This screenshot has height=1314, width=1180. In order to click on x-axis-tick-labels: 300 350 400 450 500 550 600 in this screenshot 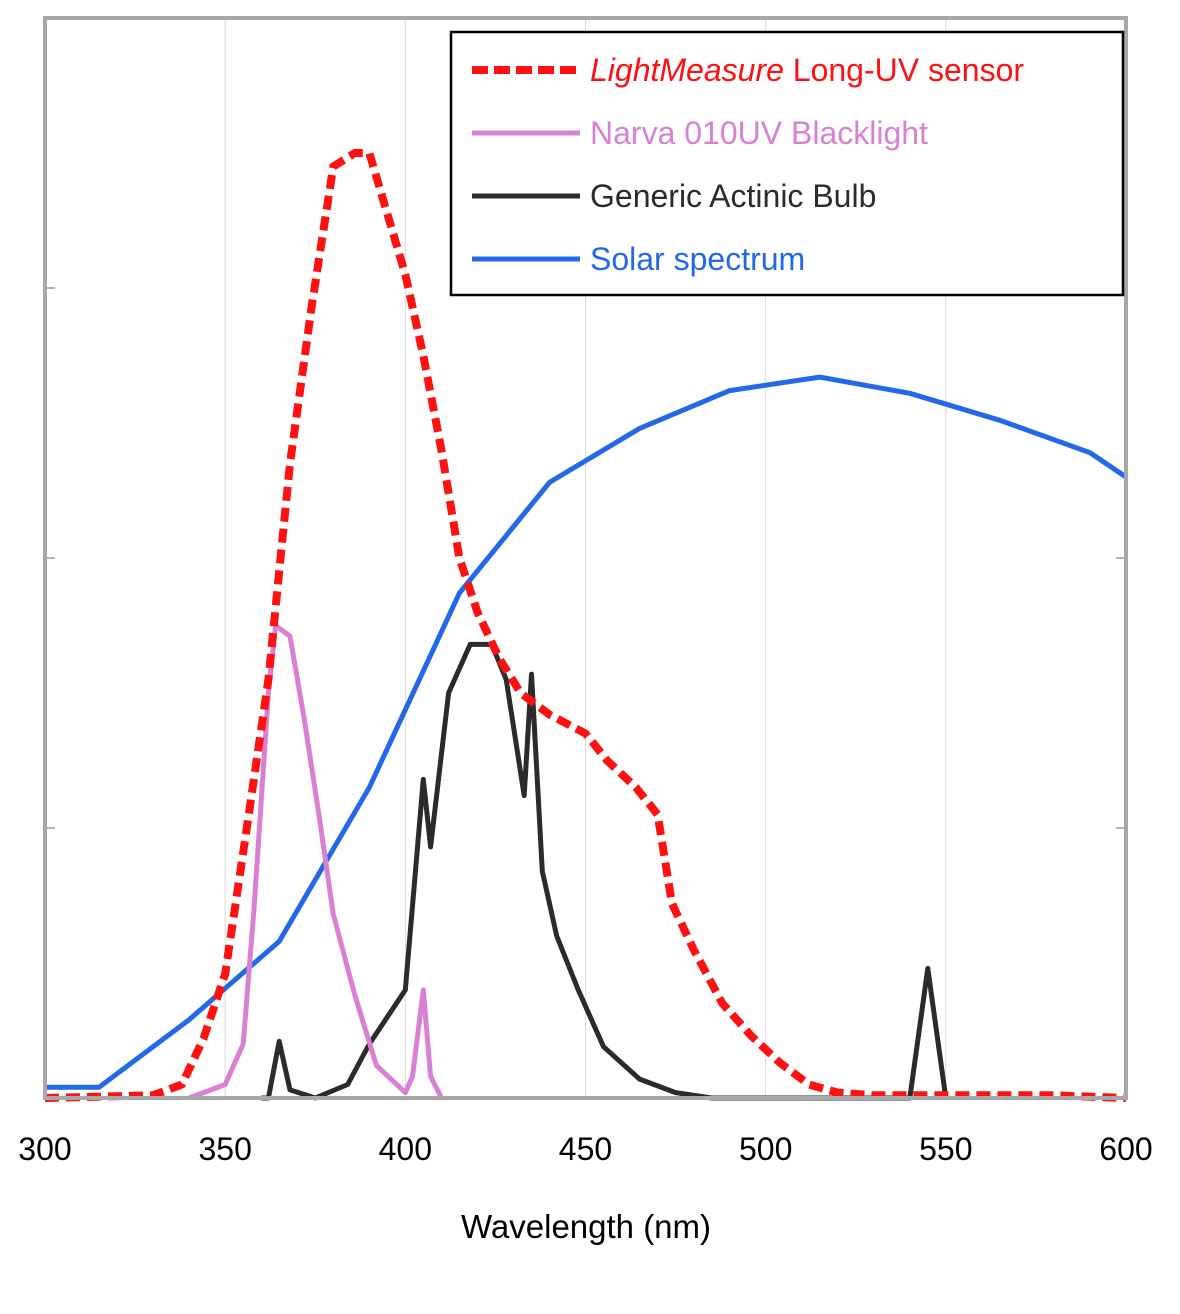, I will do `click(585, 1149)`.